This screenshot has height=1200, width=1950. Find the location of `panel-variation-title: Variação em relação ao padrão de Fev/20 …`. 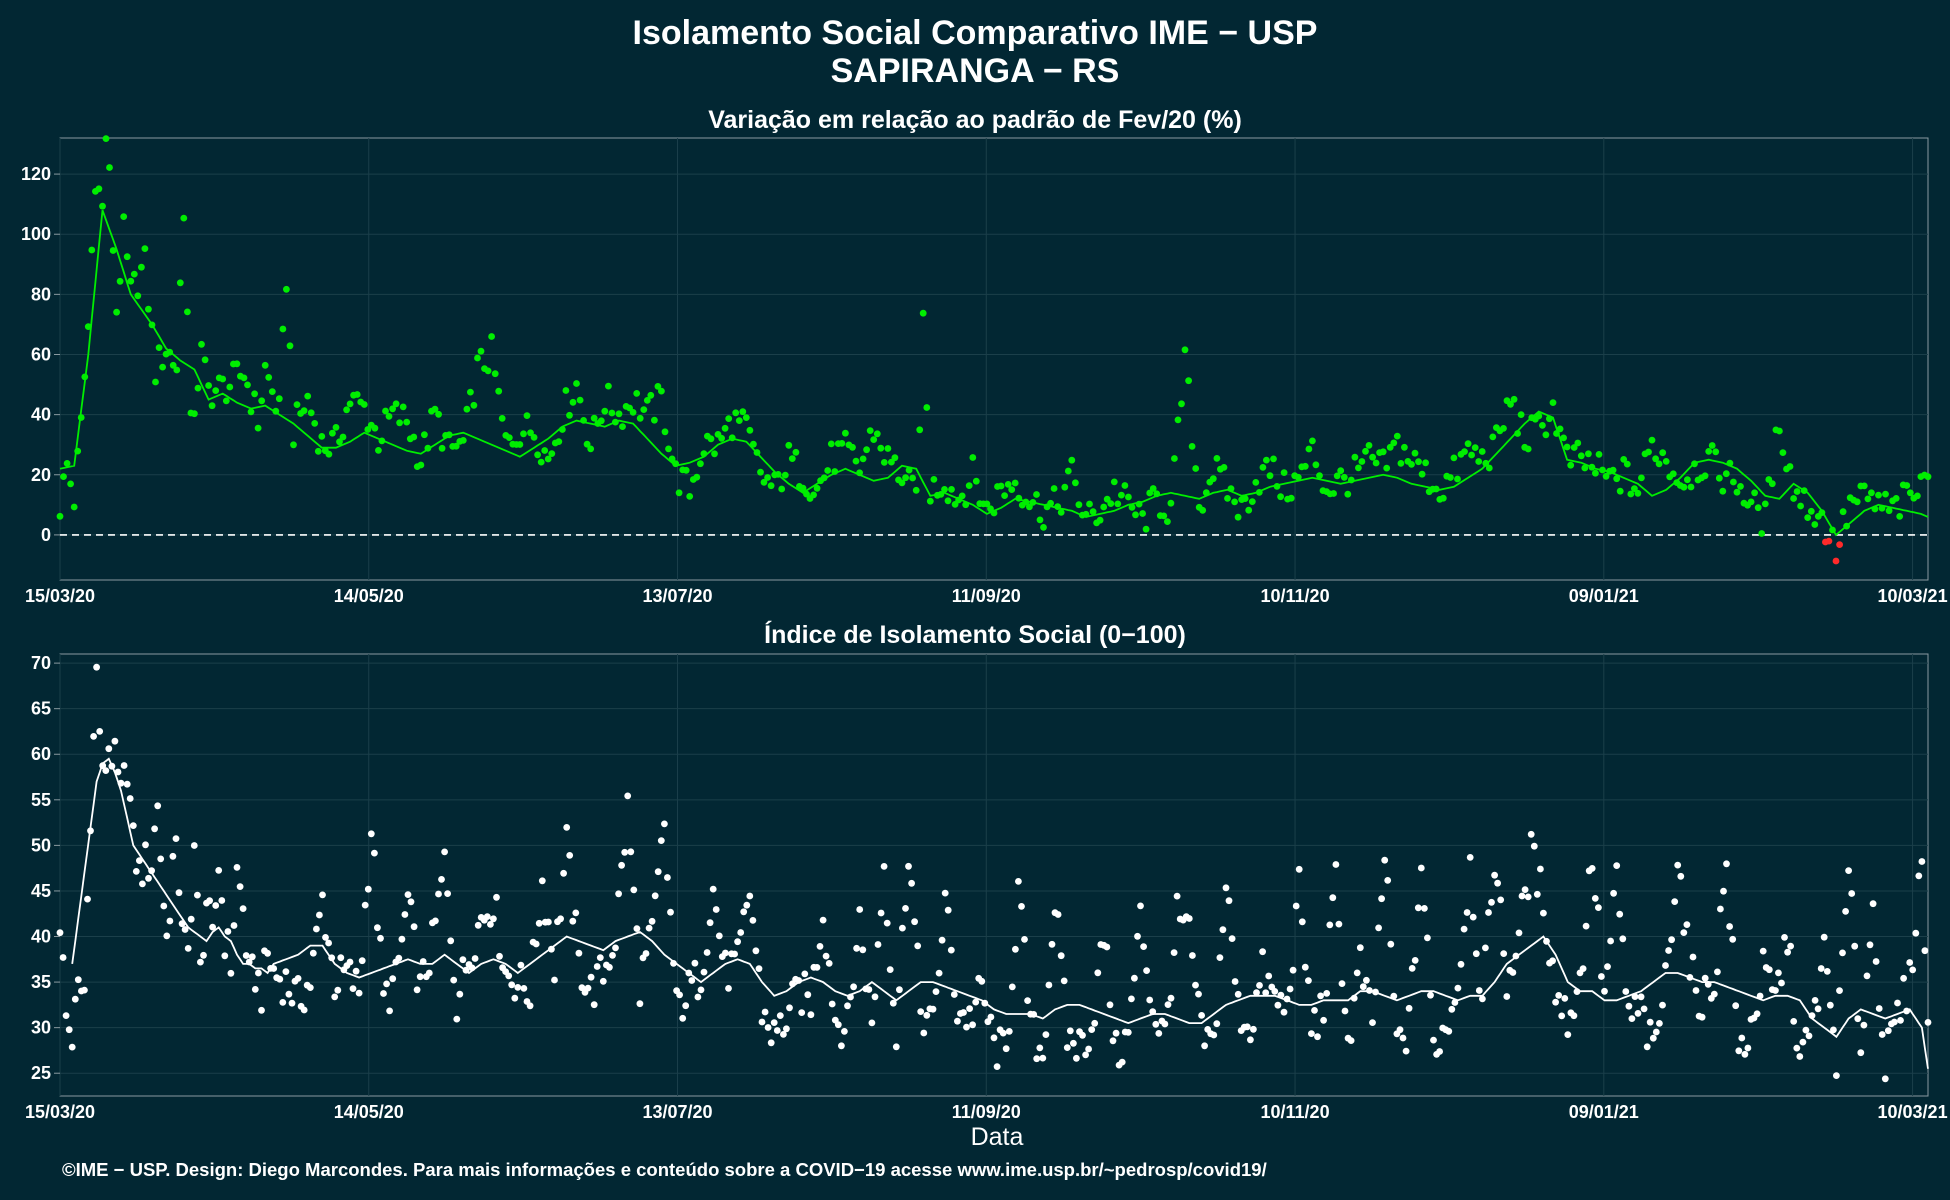

panel-variation-title: Variação em relação ao padrão de Fev/20 … is located at coordinates (975, 120).